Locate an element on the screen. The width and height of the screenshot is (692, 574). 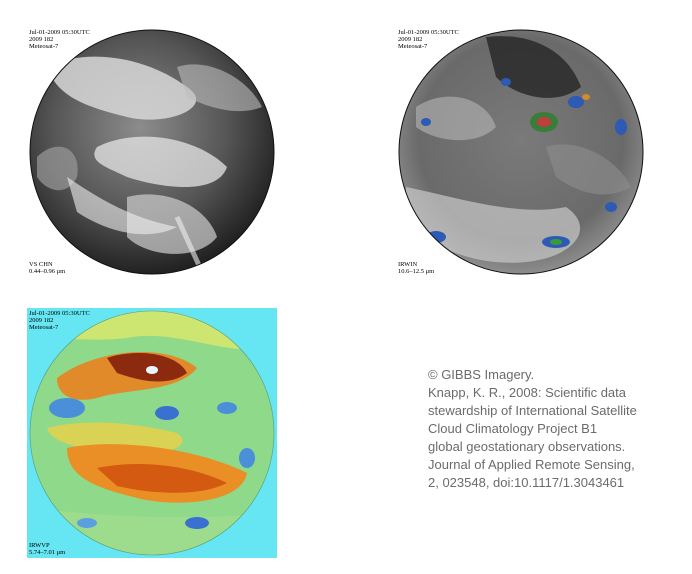
credit-line: global geostationary observations. is located at coordinates (527, 446).